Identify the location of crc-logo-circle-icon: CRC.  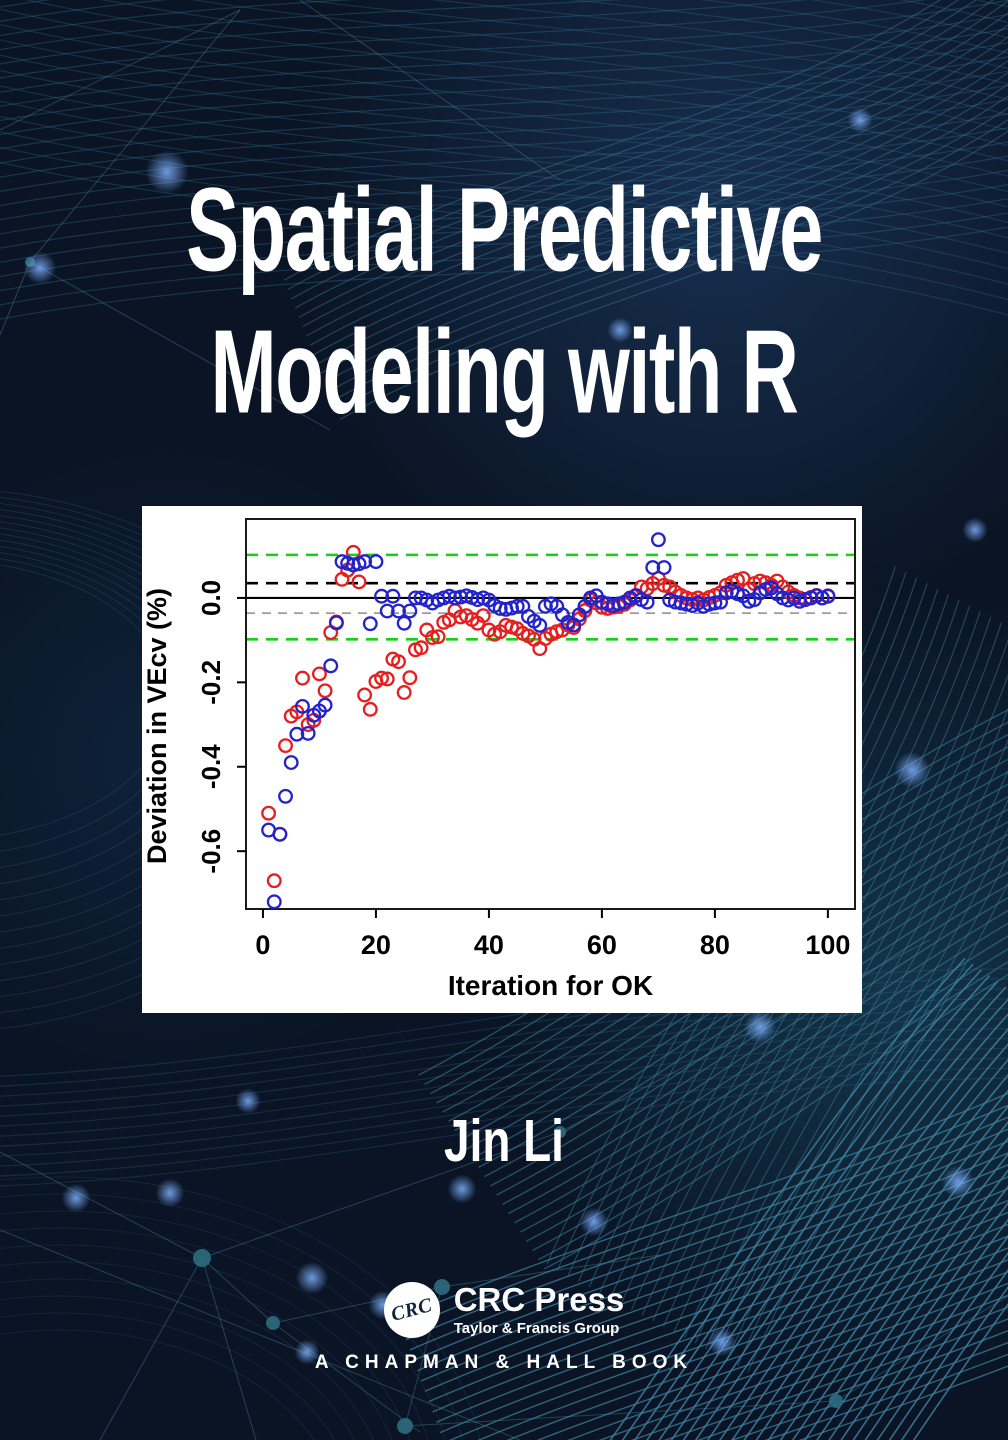
(411, 1310).